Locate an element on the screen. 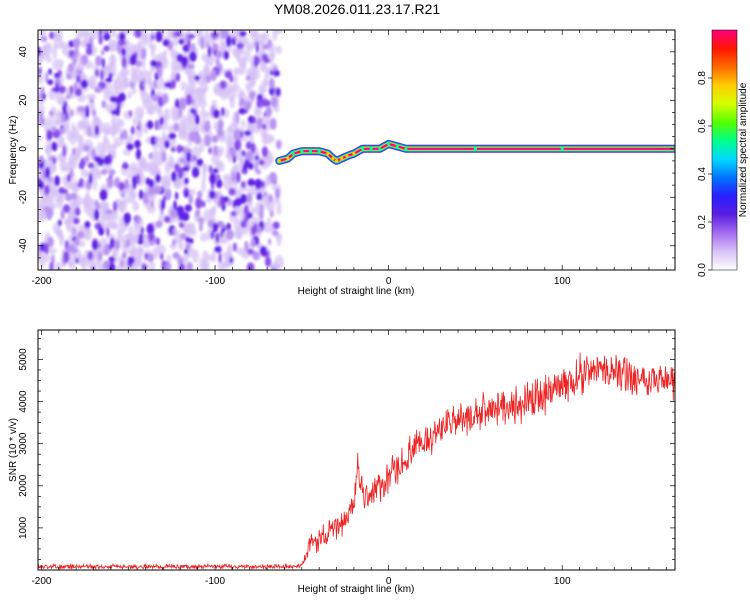 The height and width of the screenshot is (600, 750). spectrogram-y-tick-label: 0 is located at coordinates (23, 149).